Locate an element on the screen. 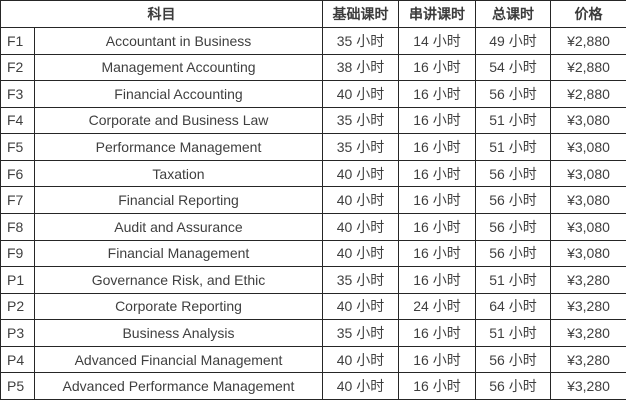 This screenshot has width=626, height=400. course-name: Management Accounting is located at coordinates (178, 67).